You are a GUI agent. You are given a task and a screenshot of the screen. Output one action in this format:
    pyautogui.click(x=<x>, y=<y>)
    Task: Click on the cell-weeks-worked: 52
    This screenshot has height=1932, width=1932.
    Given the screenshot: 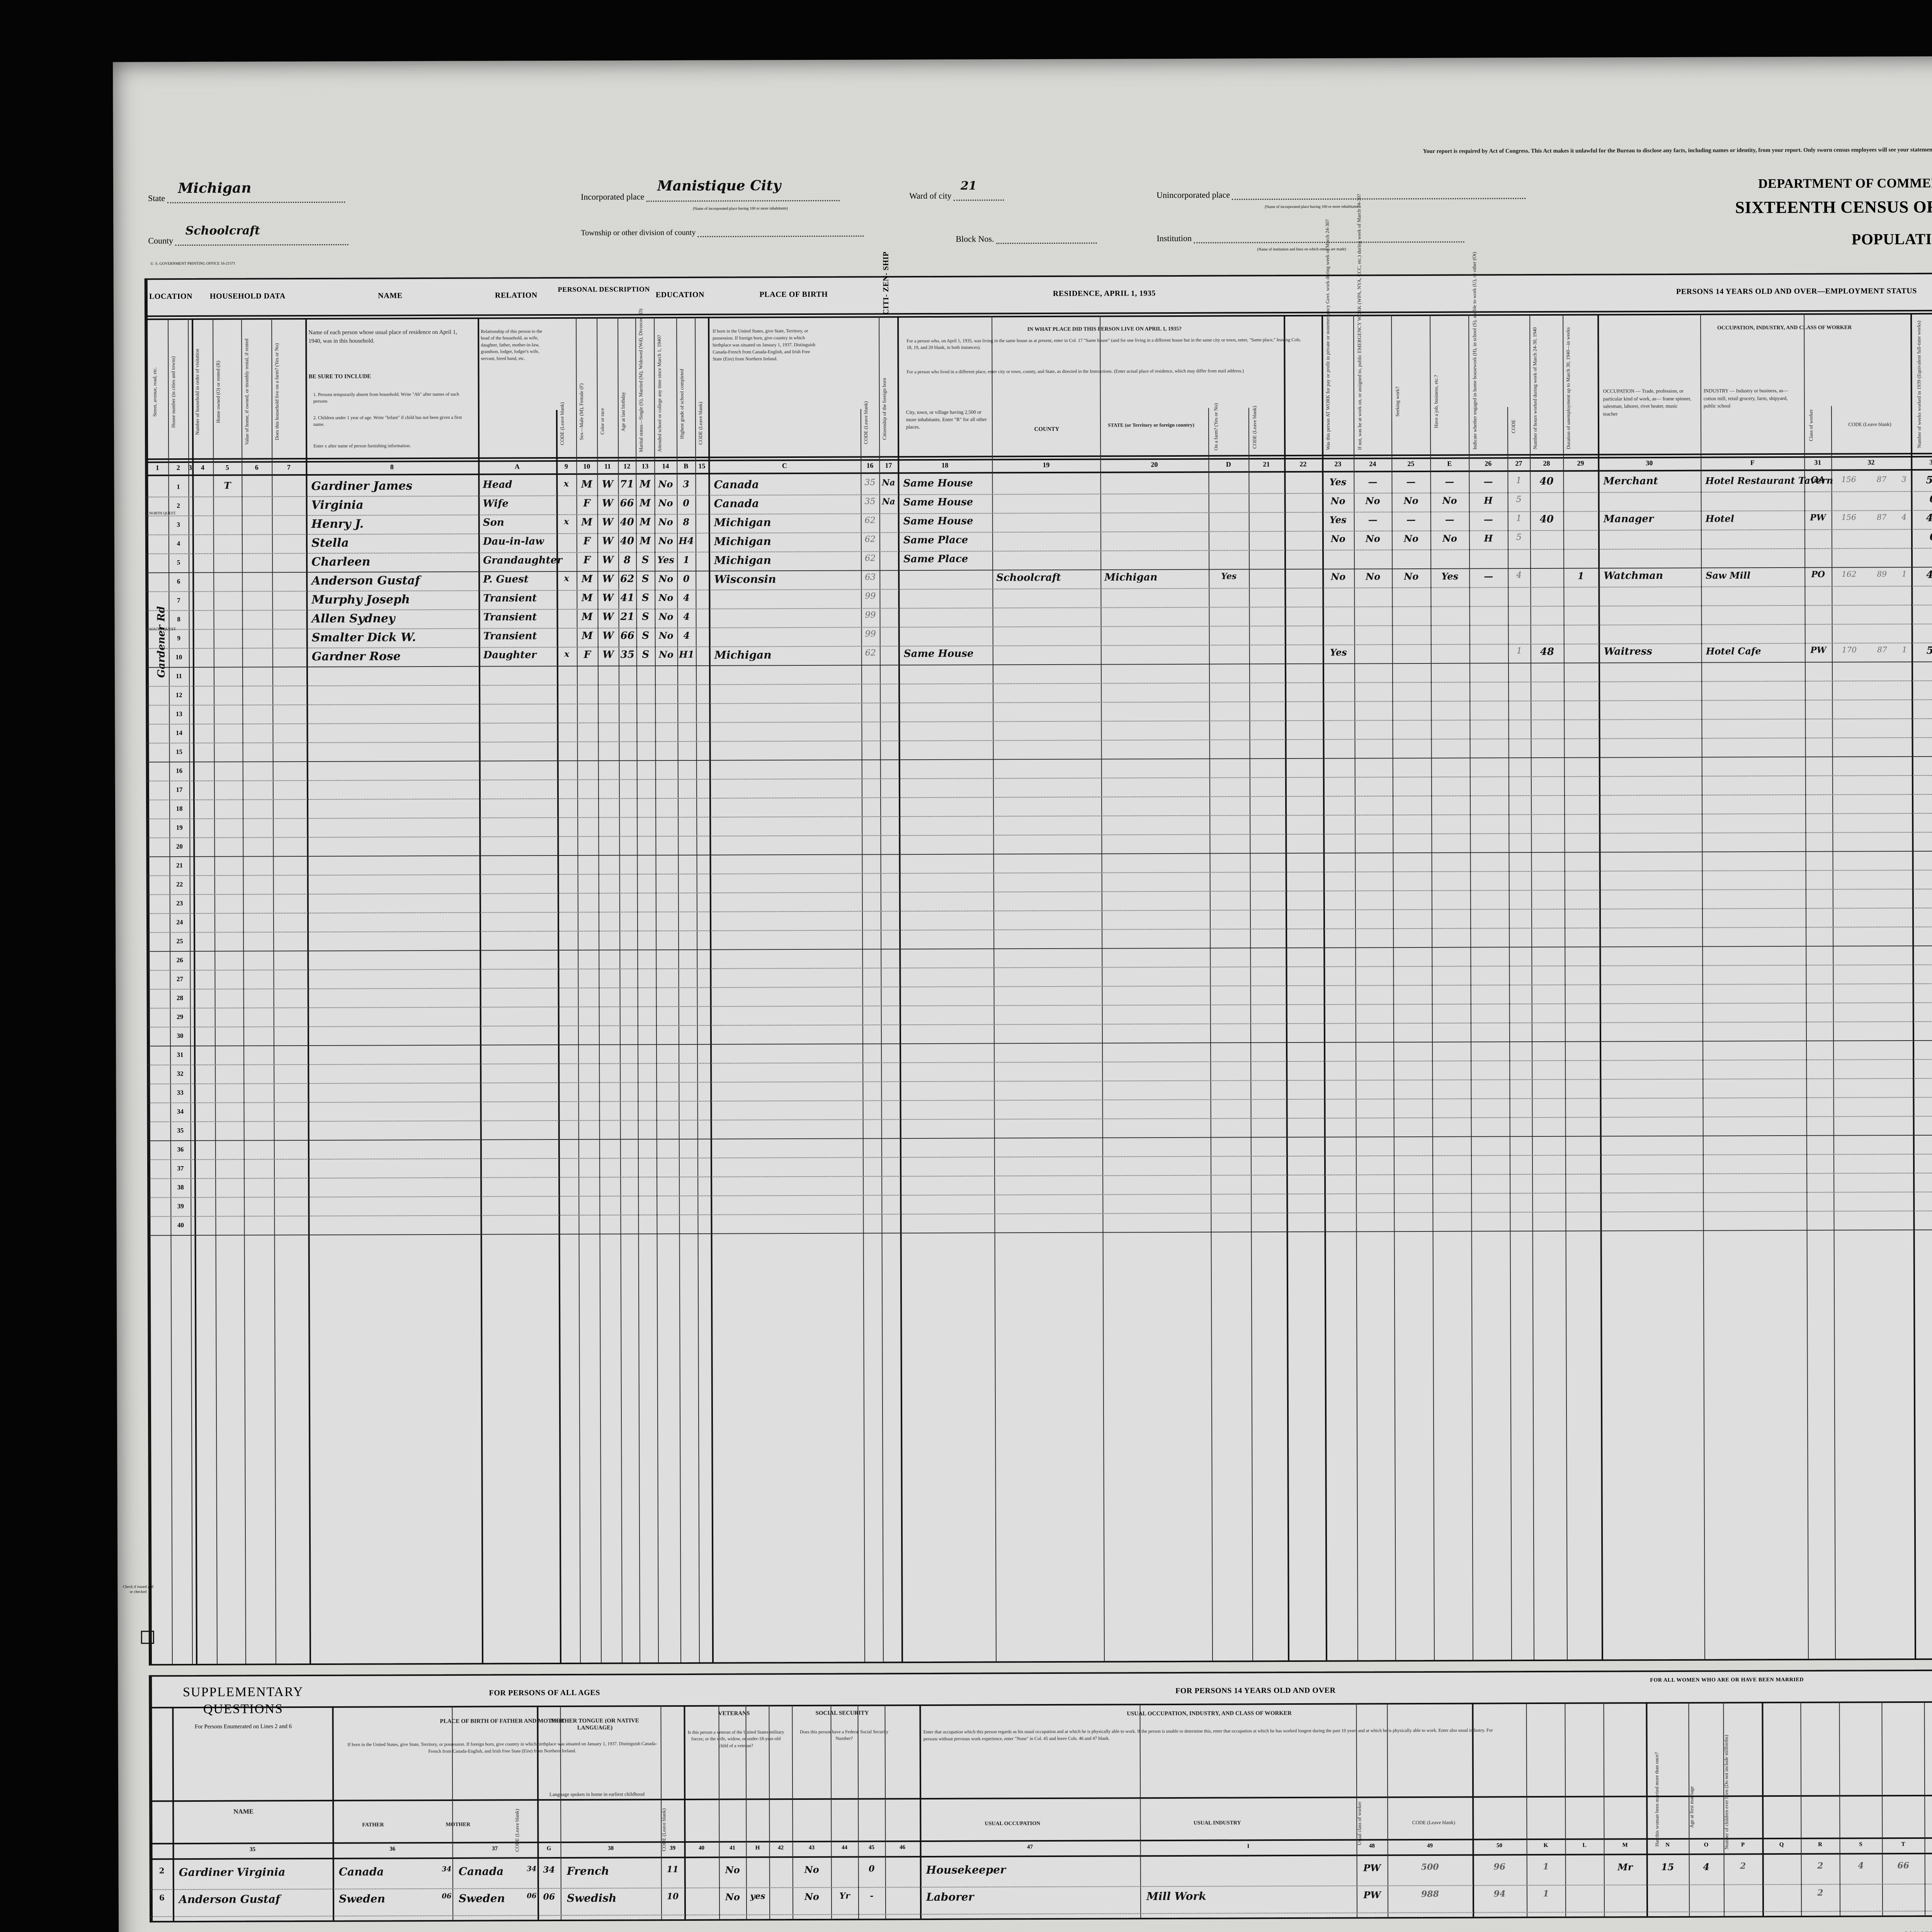 What is the action you would take?
    pyautogui.click(x=1929, y=650)
    